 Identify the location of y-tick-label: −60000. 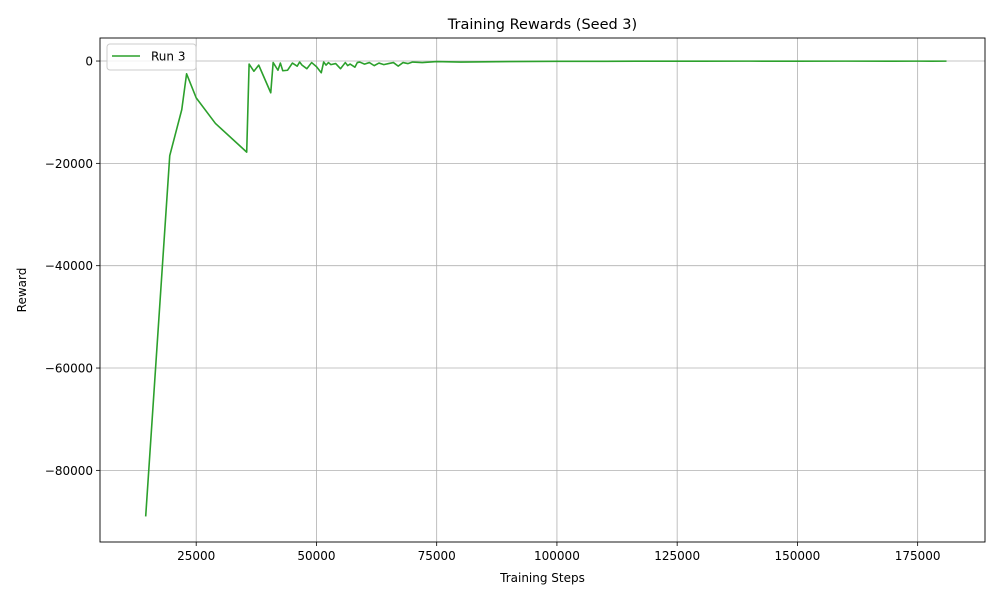
(69, 369).